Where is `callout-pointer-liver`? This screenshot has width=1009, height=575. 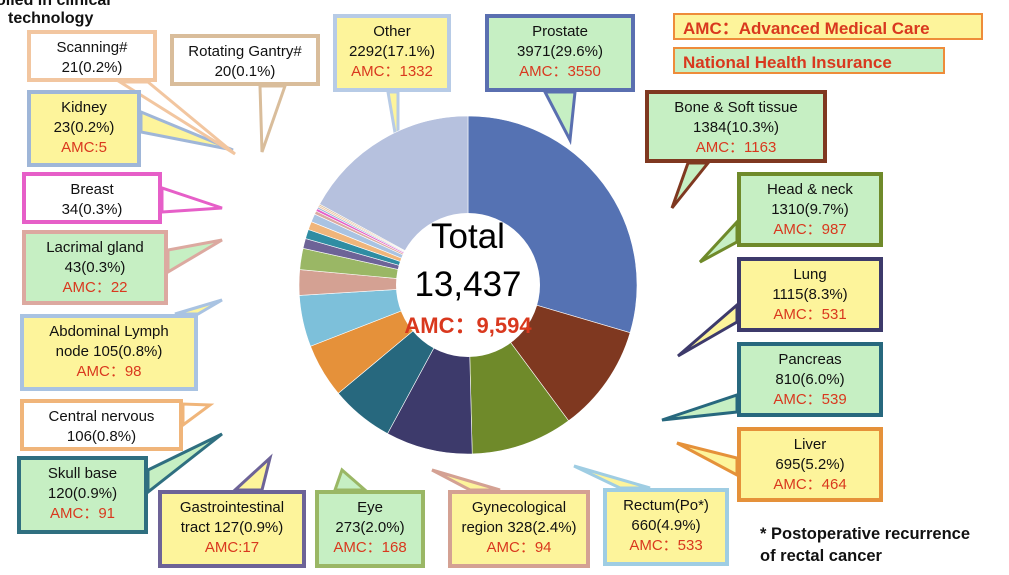
callout-pointer-liver is located at coordinates (707, 459).